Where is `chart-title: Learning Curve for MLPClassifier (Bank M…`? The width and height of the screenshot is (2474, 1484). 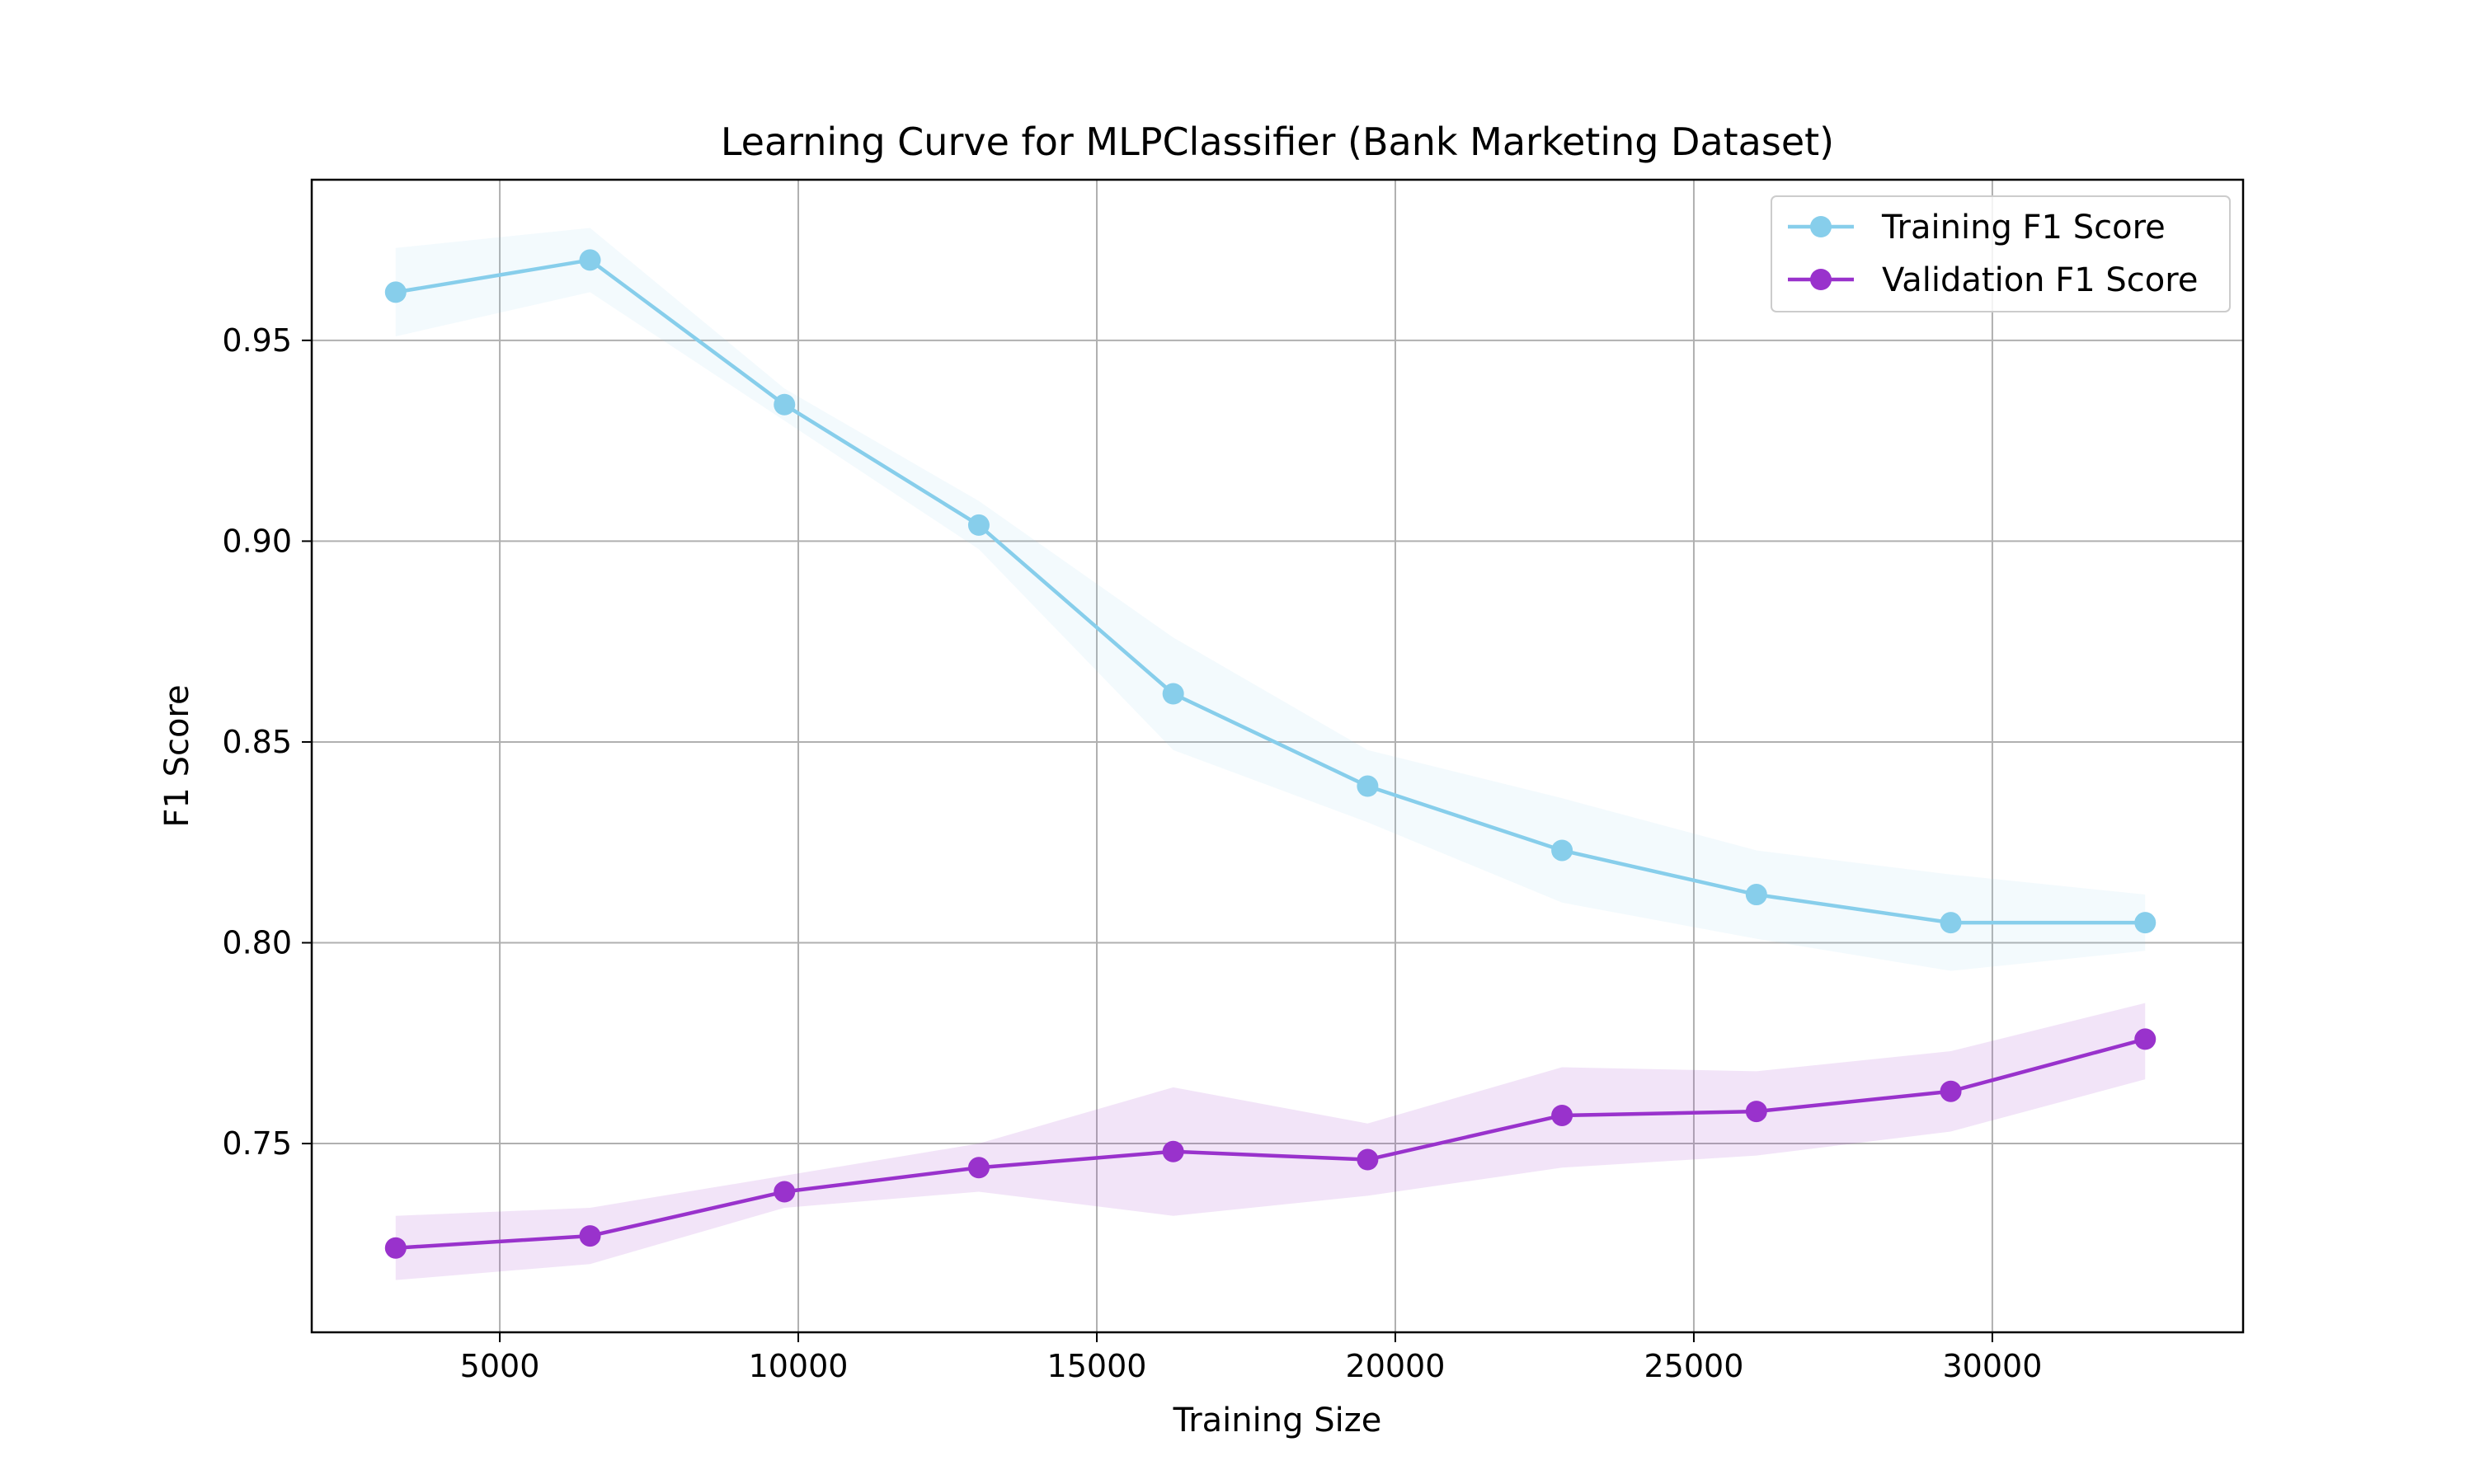 chart-title: Learning Curve for MLPClassifier (Bank M… is located at coordinates (1277, 142).